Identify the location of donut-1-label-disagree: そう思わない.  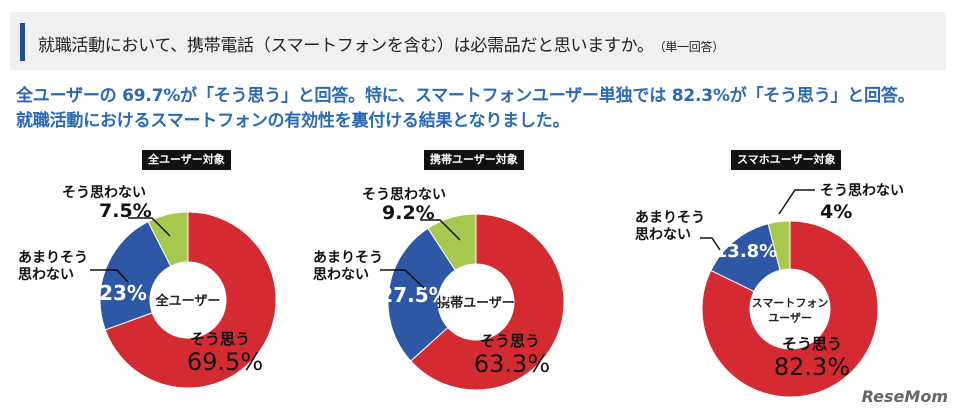
(404, 195).